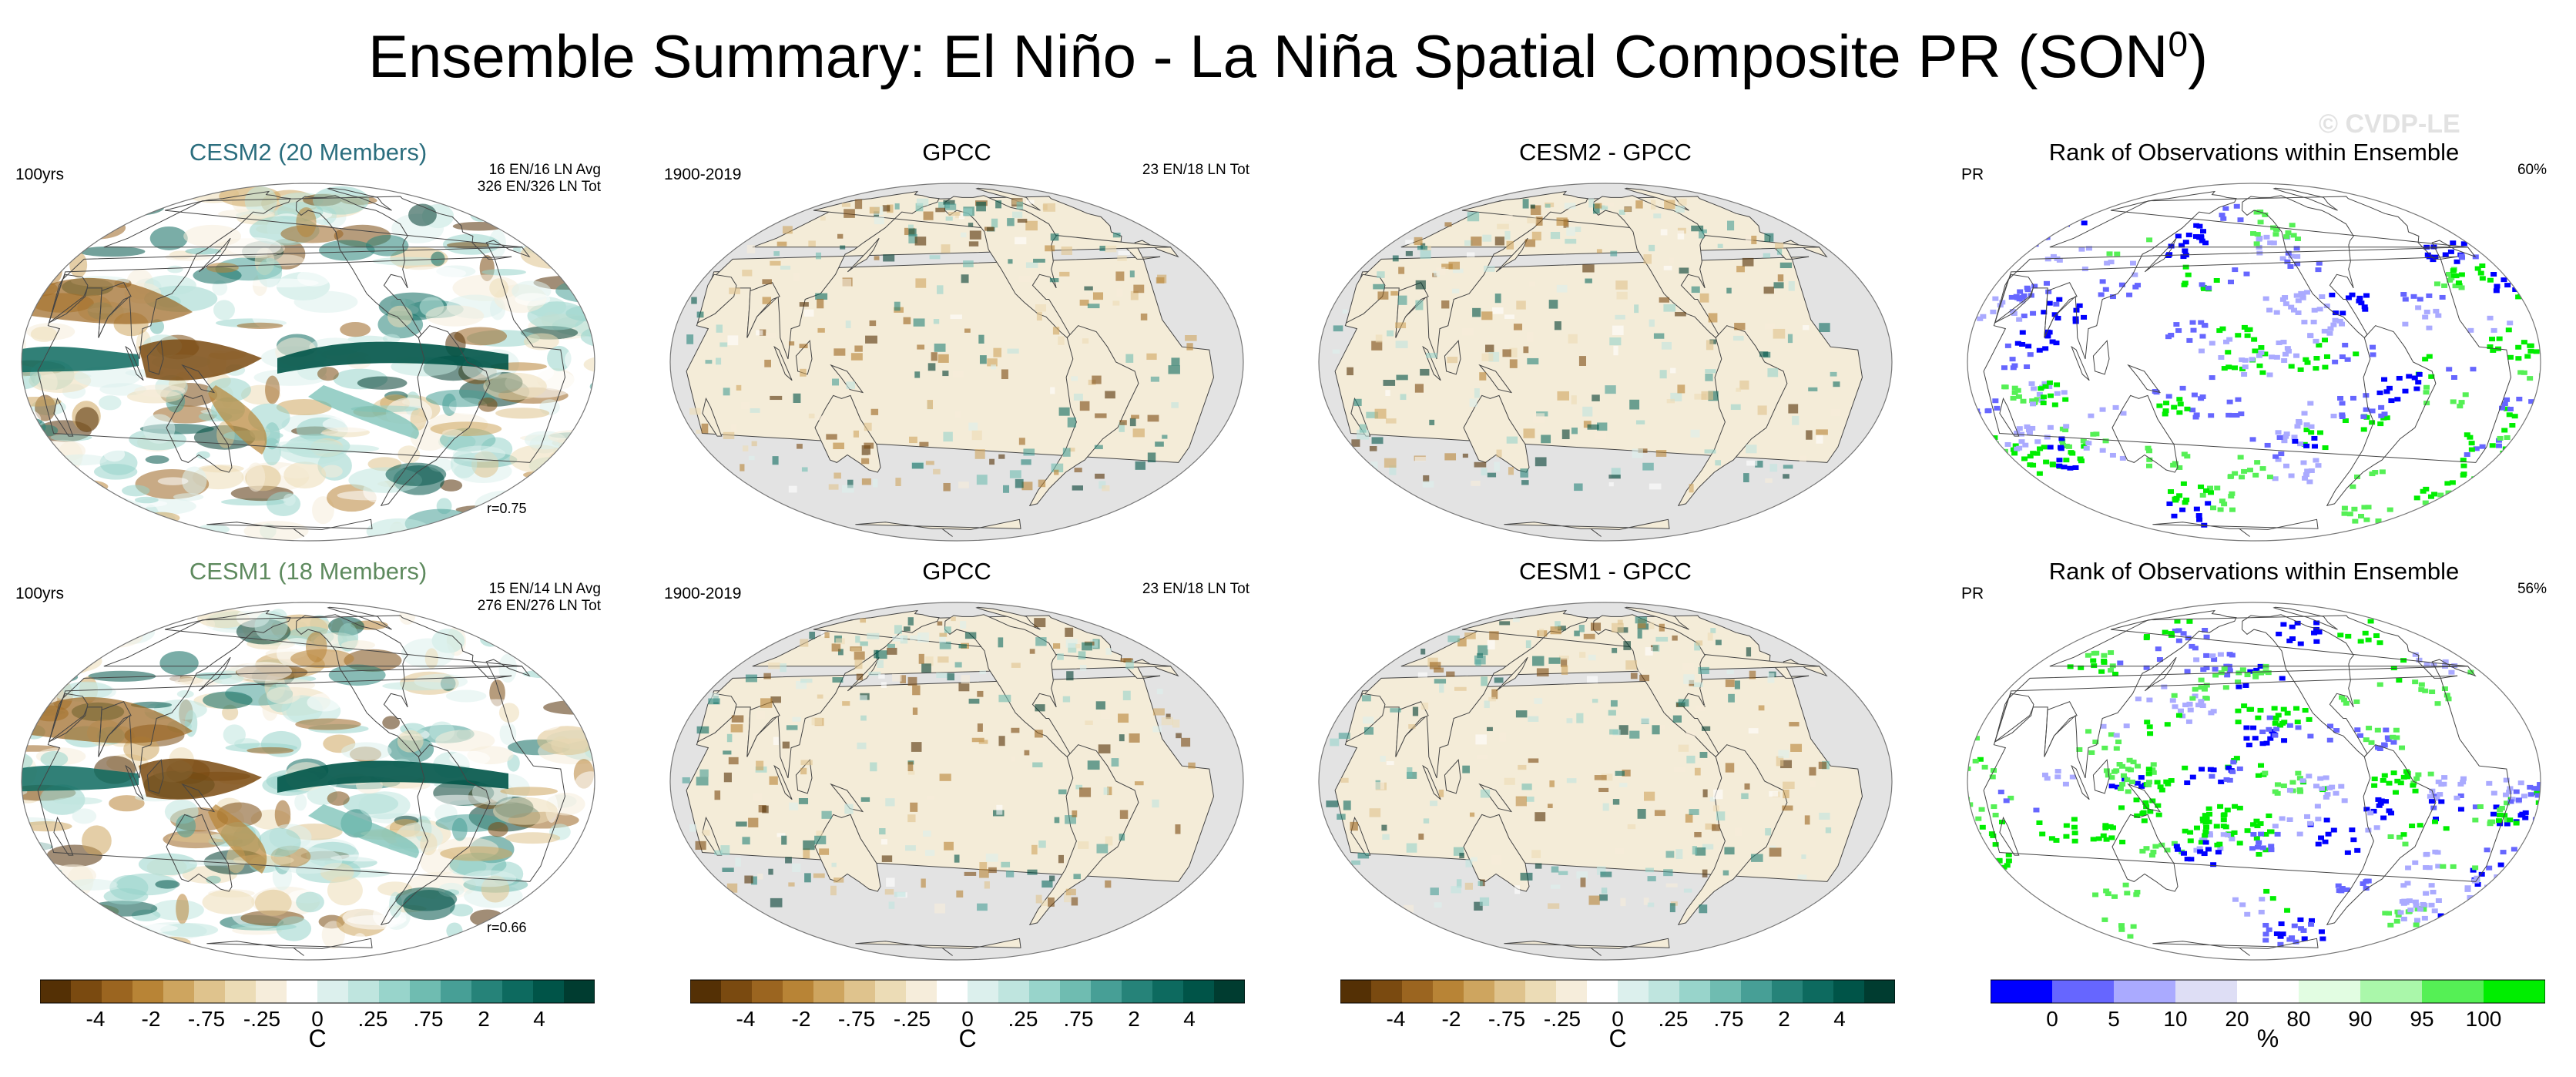  What do you see at coordinates (863, 255) in the screenshot?
I see `coastline-japan` at bounding box center [863, 255].